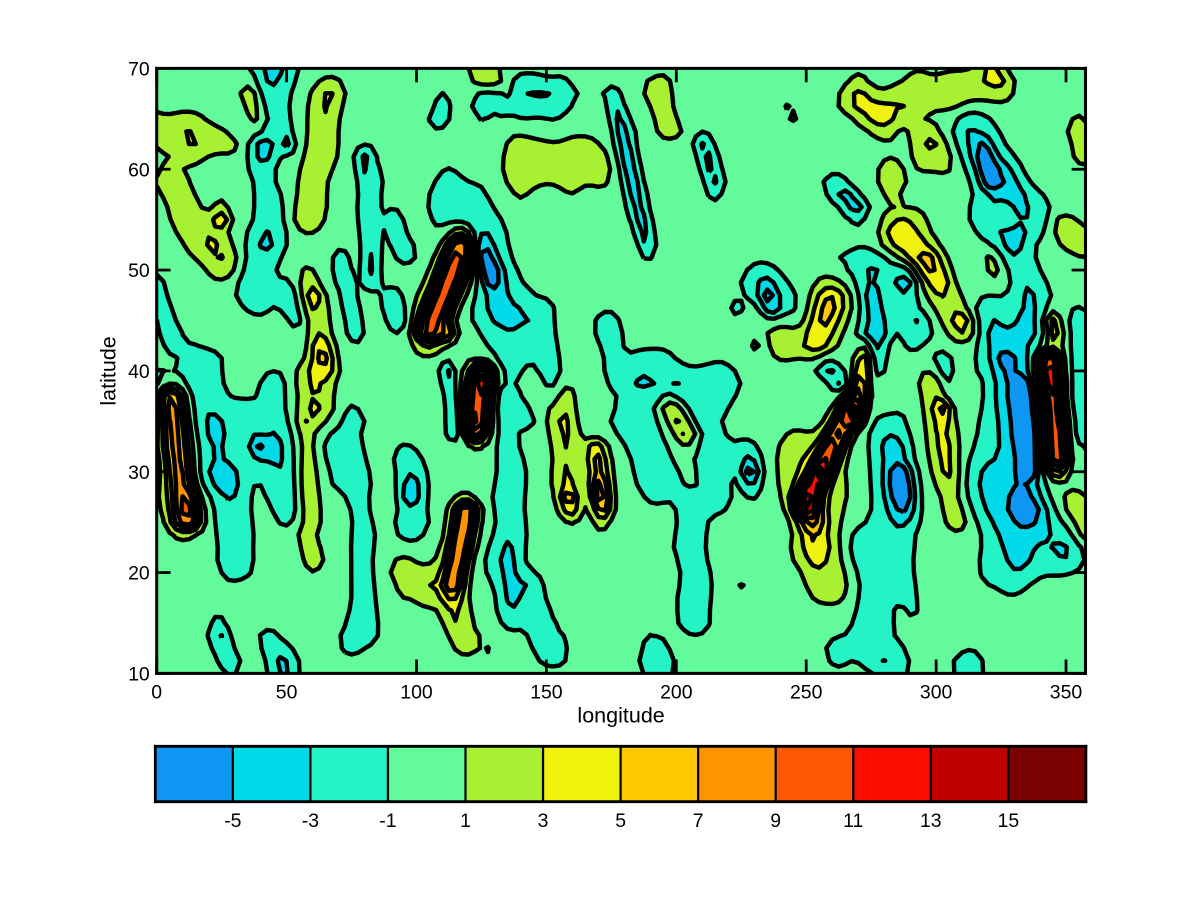 This screenshot has width=1200, height=900. Describe the element at coordinates (698, 821) in the screenshot. I see `svg-text: 7` at that location.